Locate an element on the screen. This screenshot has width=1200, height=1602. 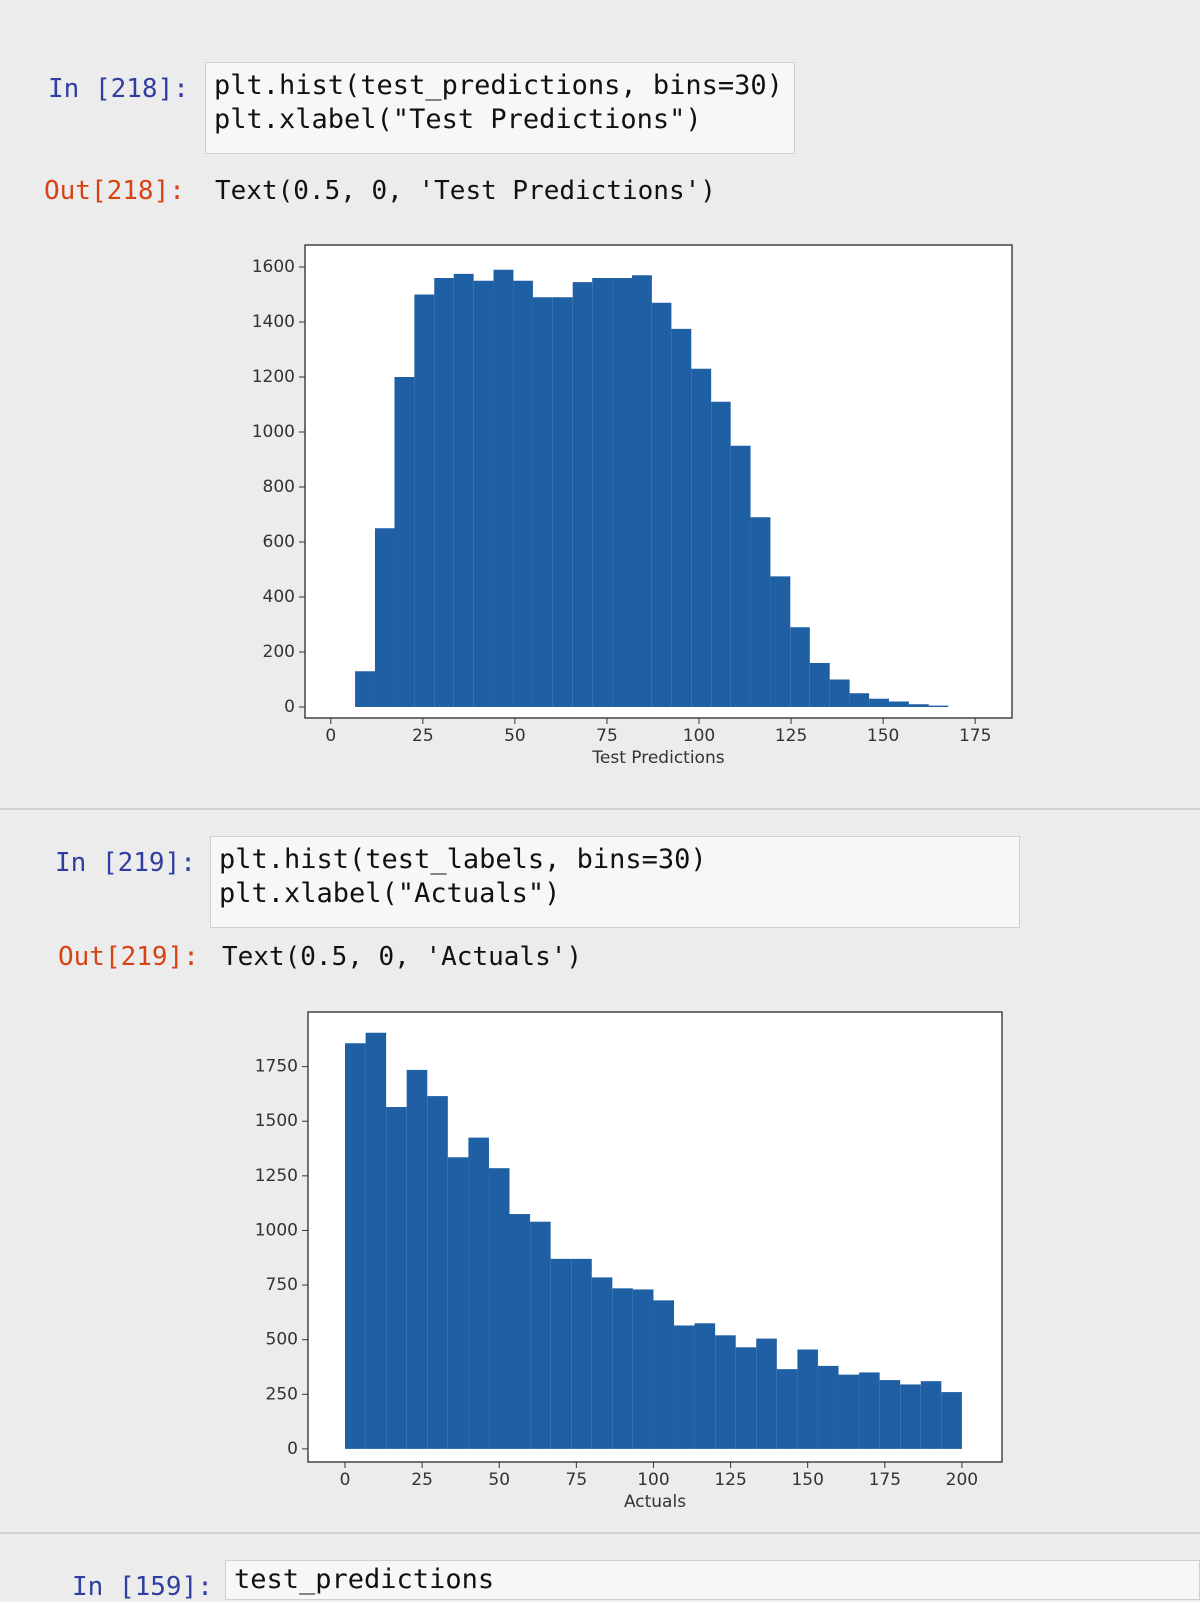
out-prompt: Out[218]: is located at coordinates (114, 191).